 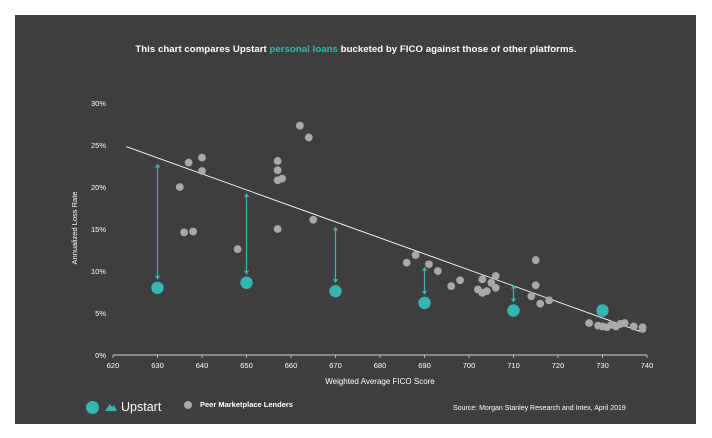 I want to click on legend-upstart: Upstart, so click(x=123, y=407).